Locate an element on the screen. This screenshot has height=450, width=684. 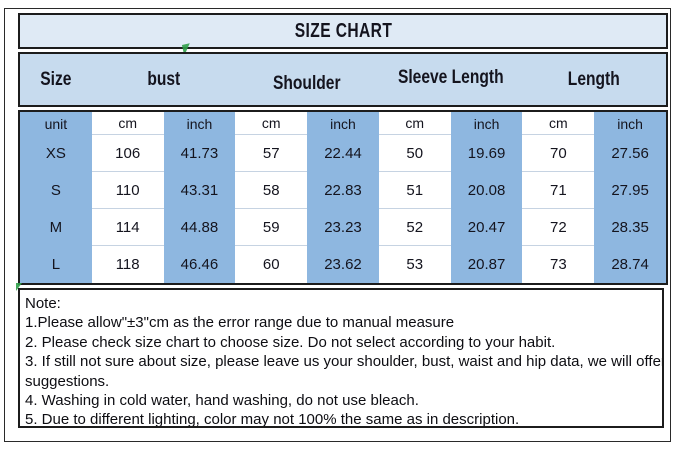
value-cell-cm: 70 is located at coordinates (558, 153).